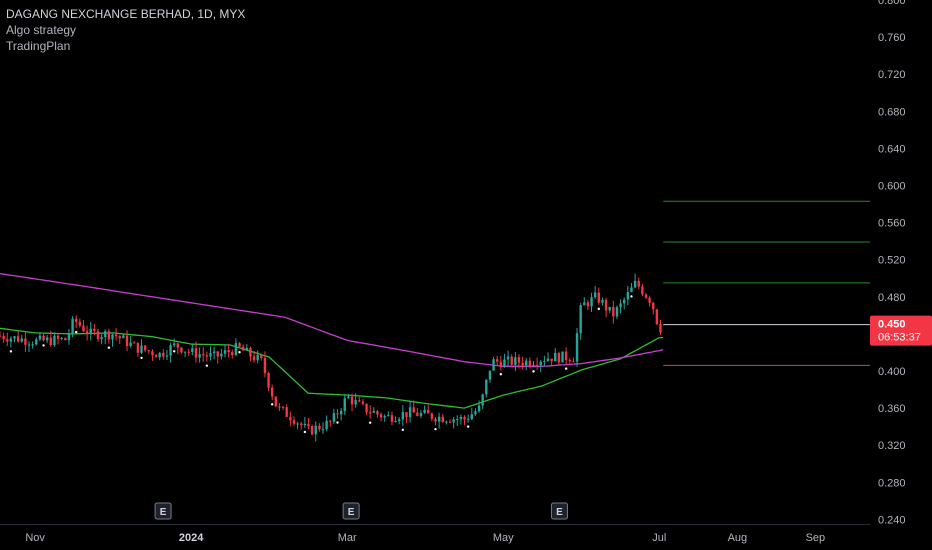 This screenshot has height=550, width=932. What do you see at coordinates (503, 538) in the screenshot?
I see `x-tick-label: May` at bounding box center [503, 538].